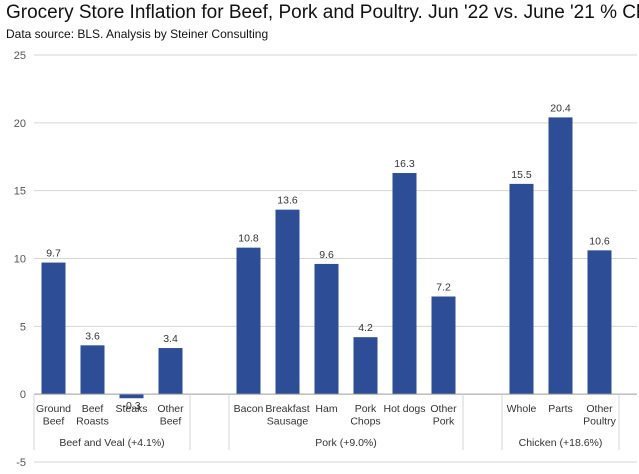  I want to click on y-tick-label: 10, so click(20, 260).